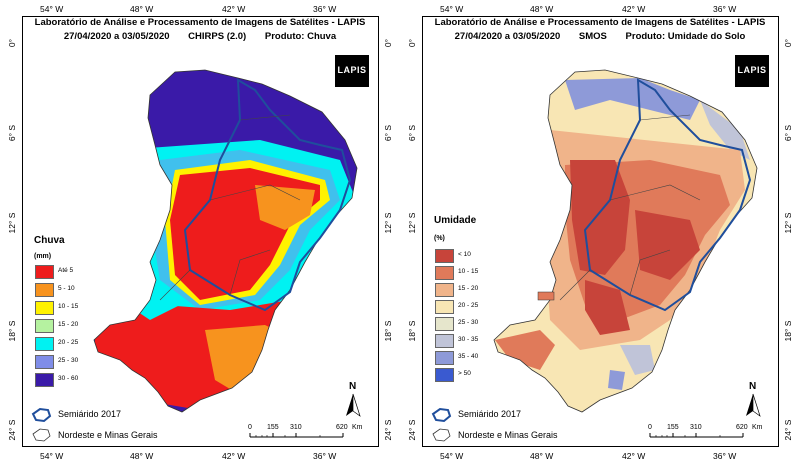  What do you see at coordinates (685, 36) in the screenshot?
I see `product-label: Produto: Umidade do Solo` at bounding box center [685, 36].